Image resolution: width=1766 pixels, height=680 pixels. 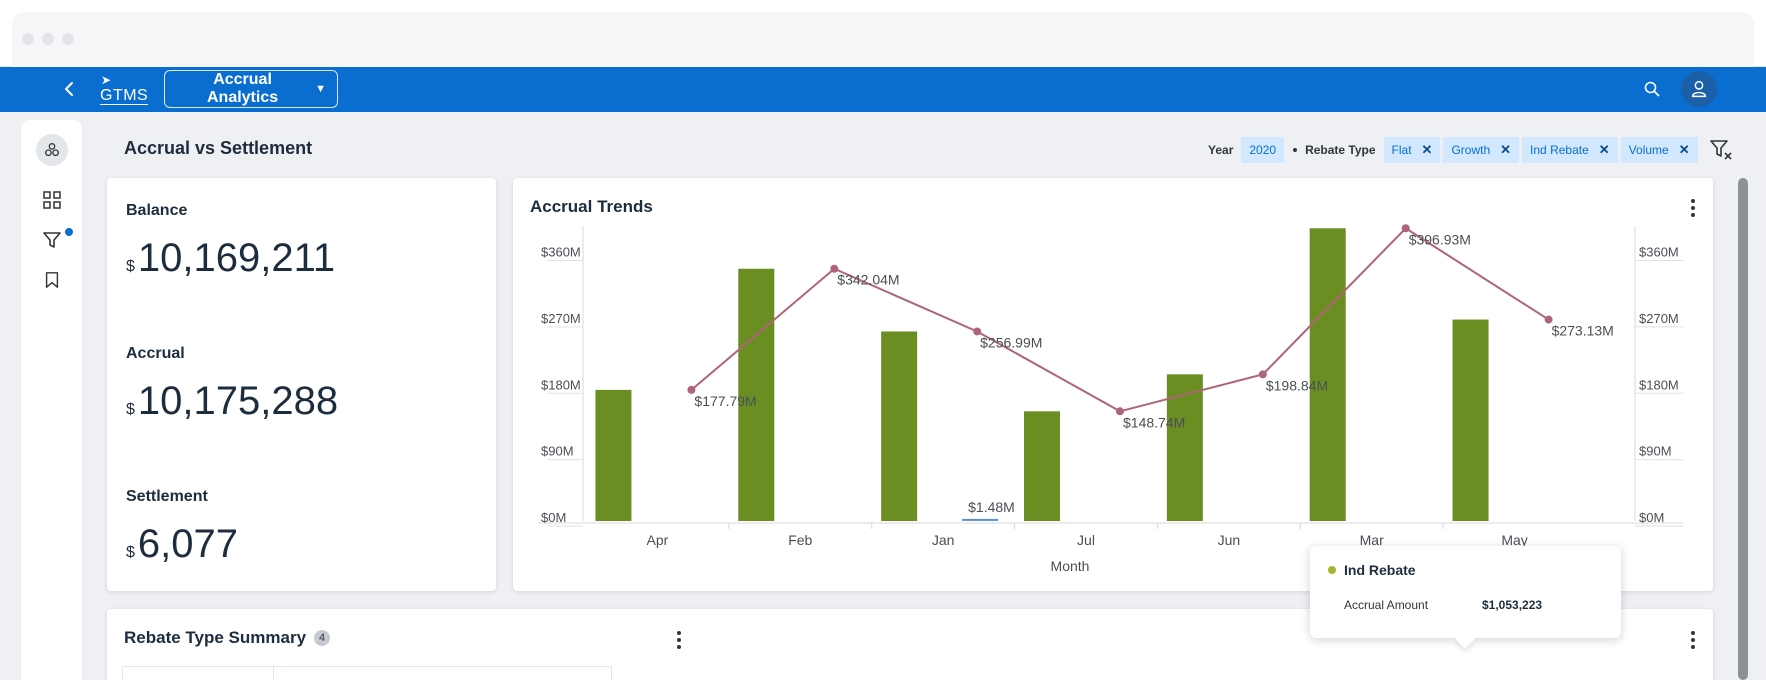 I want to click on token-text: Ind Rebate, so click(x=1559, y=150).